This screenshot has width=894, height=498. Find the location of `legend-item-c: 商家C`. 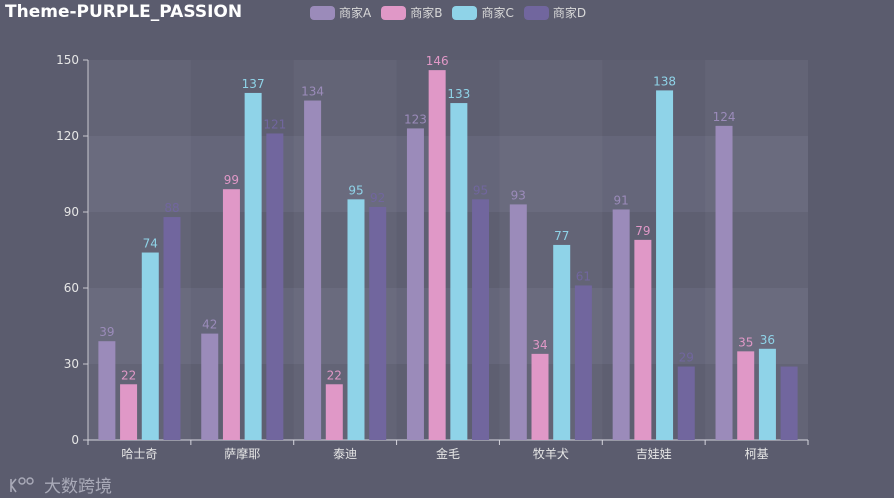

legend-item-c: 商家C is located at coordinates (483, 12).